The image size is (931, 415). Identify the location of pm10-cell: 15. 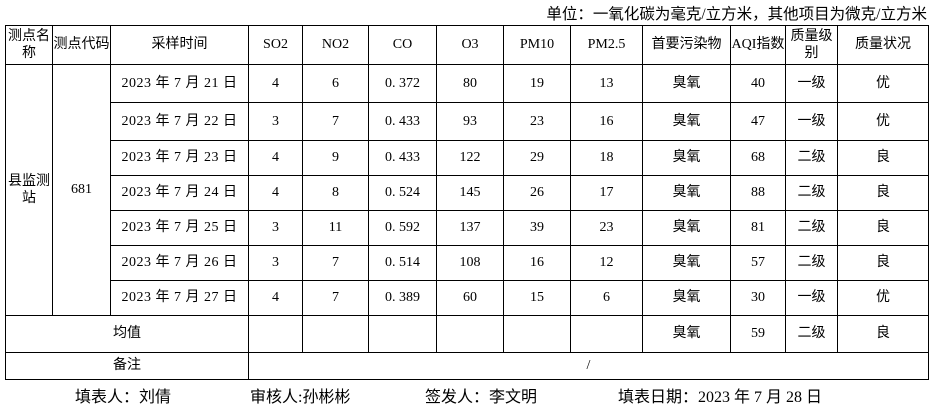
(537, 298).